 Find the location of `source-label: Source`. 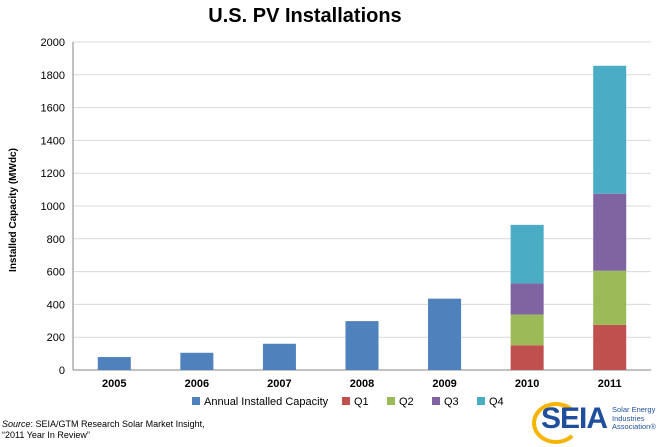

source-label: Source is located at coordinates (16, 424).